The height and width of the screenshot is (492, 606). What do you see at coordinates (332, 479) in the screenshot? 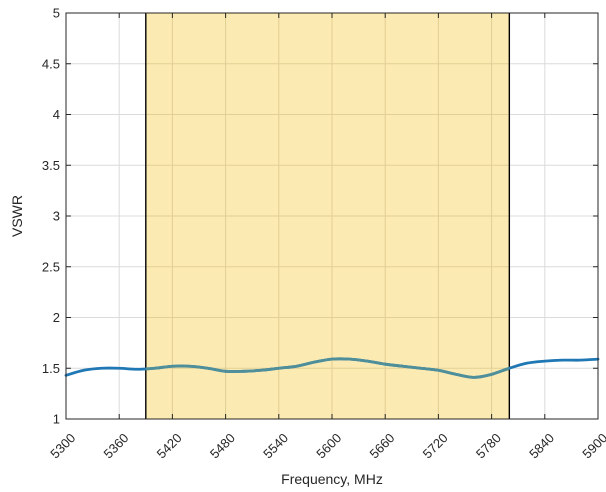
I see `x-axis-label: Frequency, MHz` at bounding box center [332, 479].